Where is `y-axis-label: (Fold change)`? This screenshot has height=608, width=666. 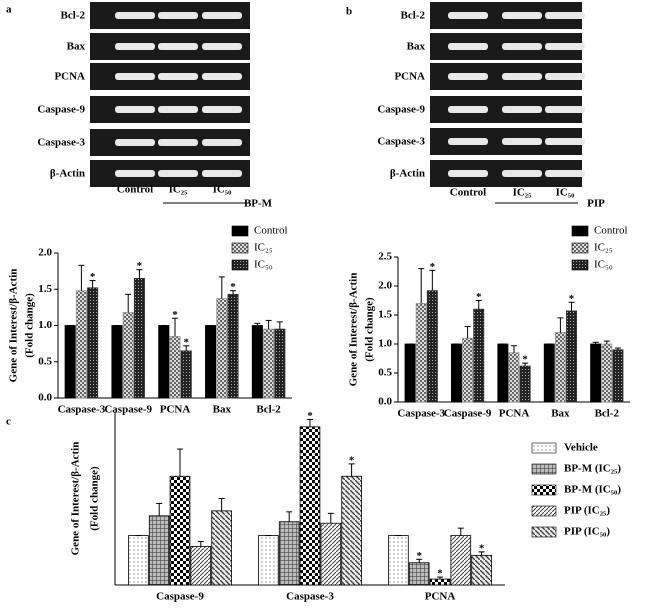 y-axis-label: (Fold change) is located at coordinates (30, 325).